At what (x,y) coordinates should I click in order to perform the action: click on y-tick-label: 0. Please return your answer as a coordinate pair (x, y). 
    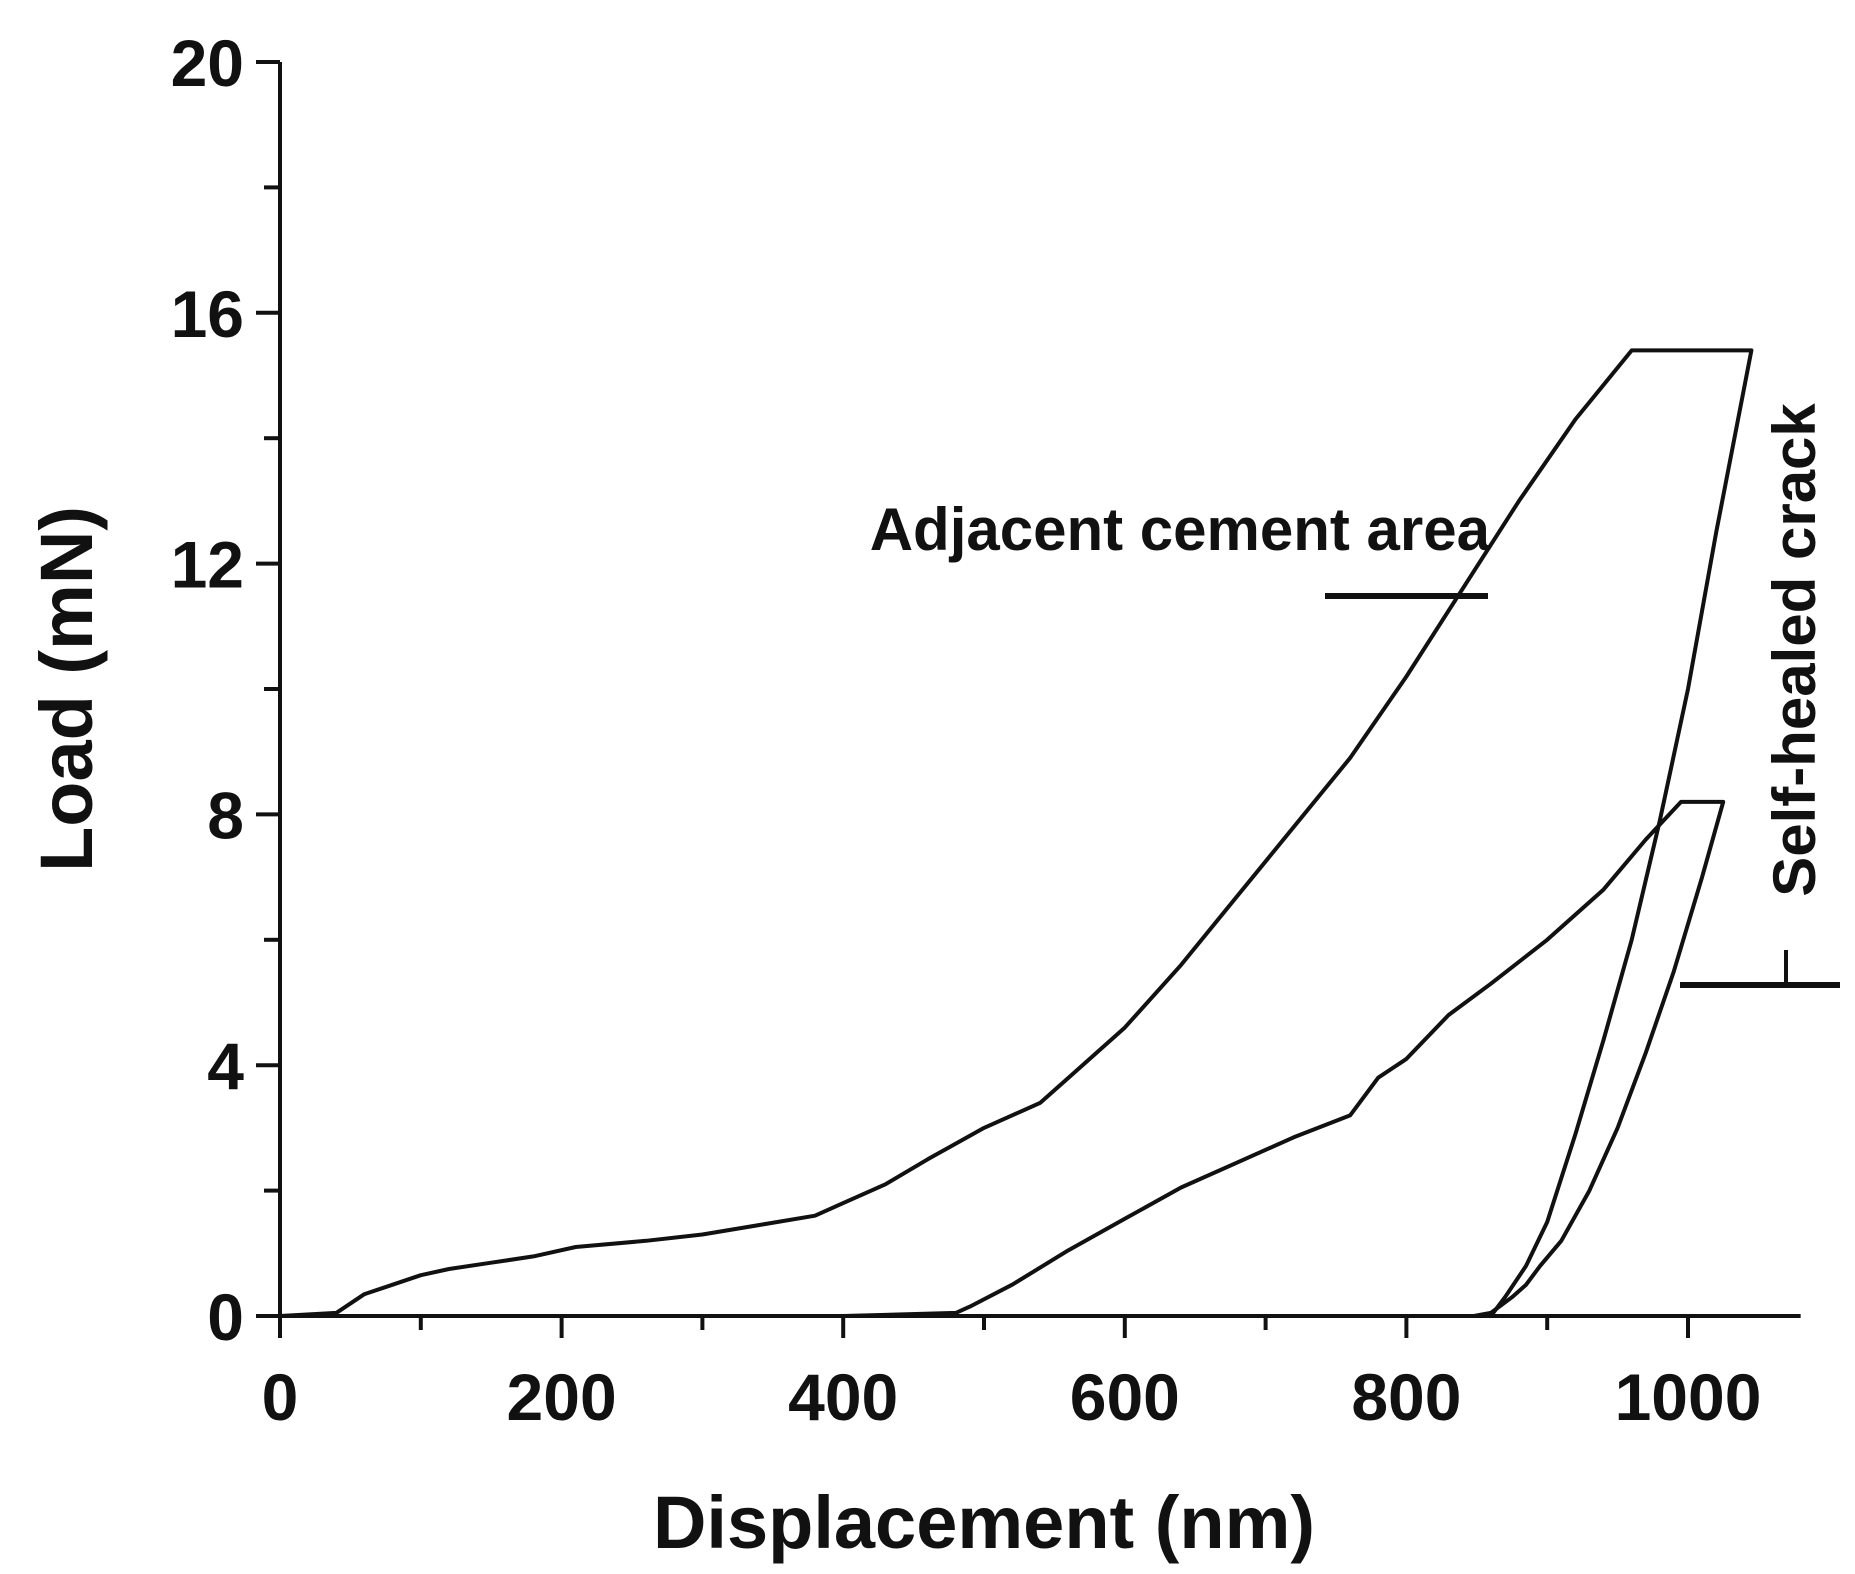
    Looking at the image, I should click on (225, 1317).